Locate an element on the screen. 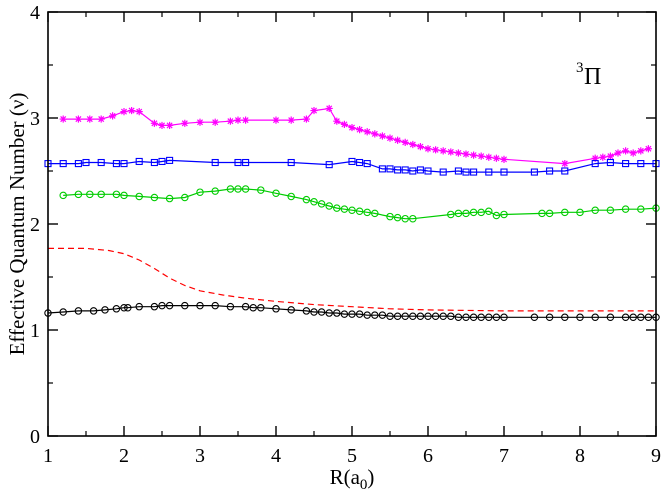 Image resolution: width=664 pixels, height=496 pixels. x-tick-label: 4 is located at coordinates (276, 456).